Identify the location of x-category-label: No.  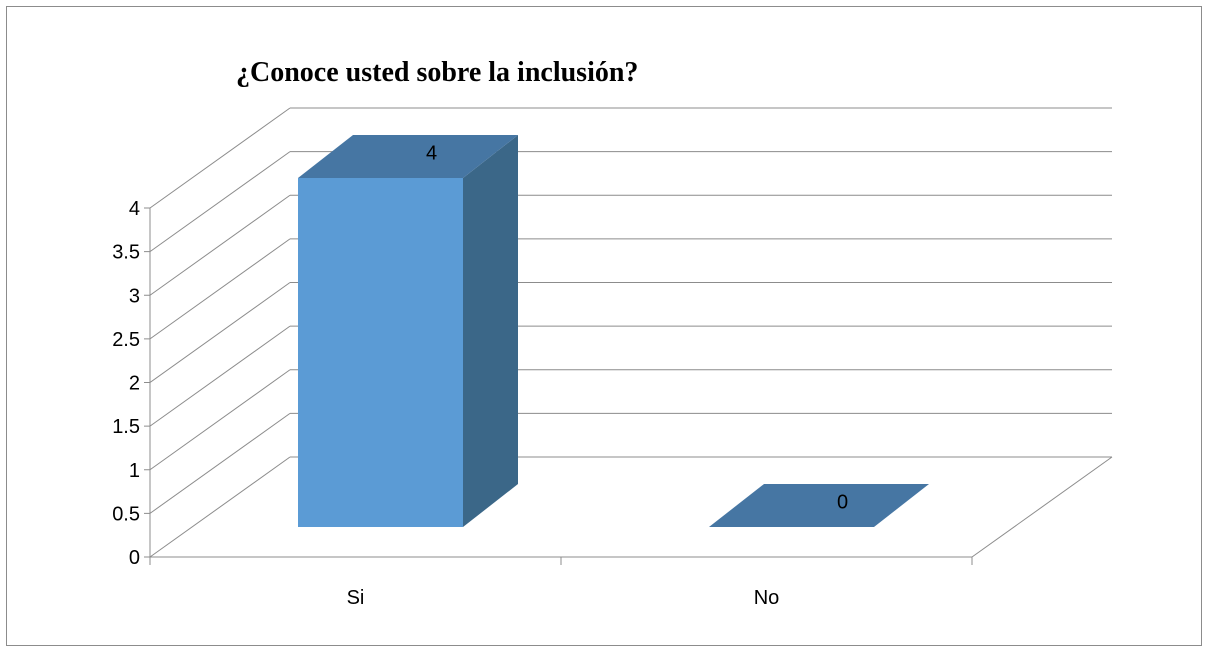
(767, 598).